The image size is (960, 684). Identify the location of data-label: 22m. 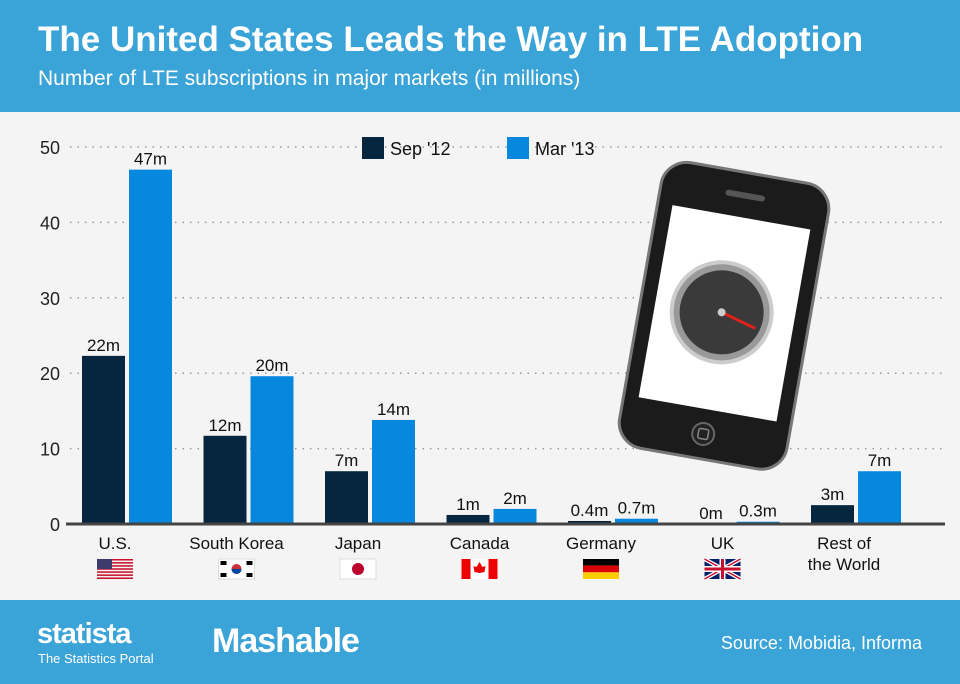
(103, 345).